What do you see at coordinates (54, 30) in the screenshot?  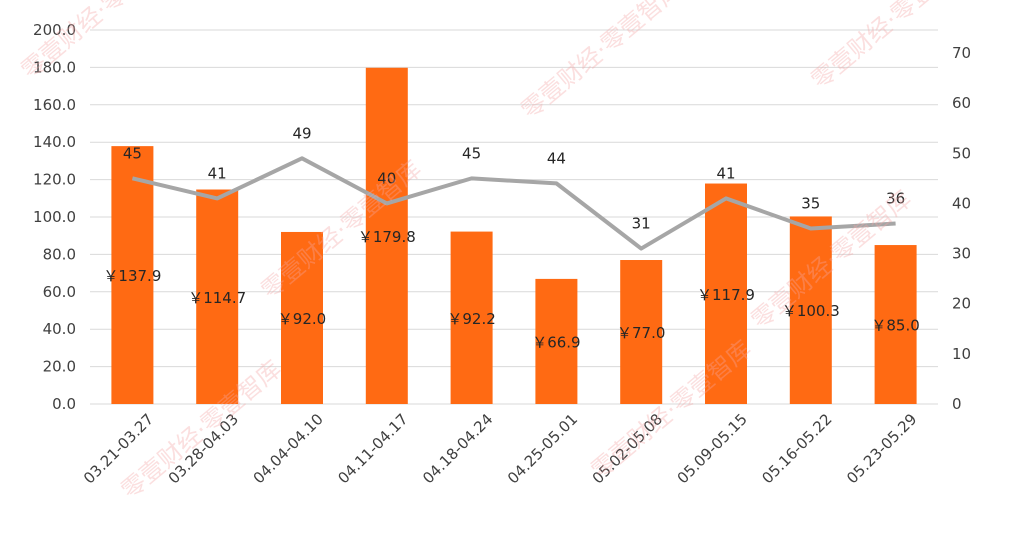 I see `y-left-tick-label: 200.0` at bounding box center [54, 30].